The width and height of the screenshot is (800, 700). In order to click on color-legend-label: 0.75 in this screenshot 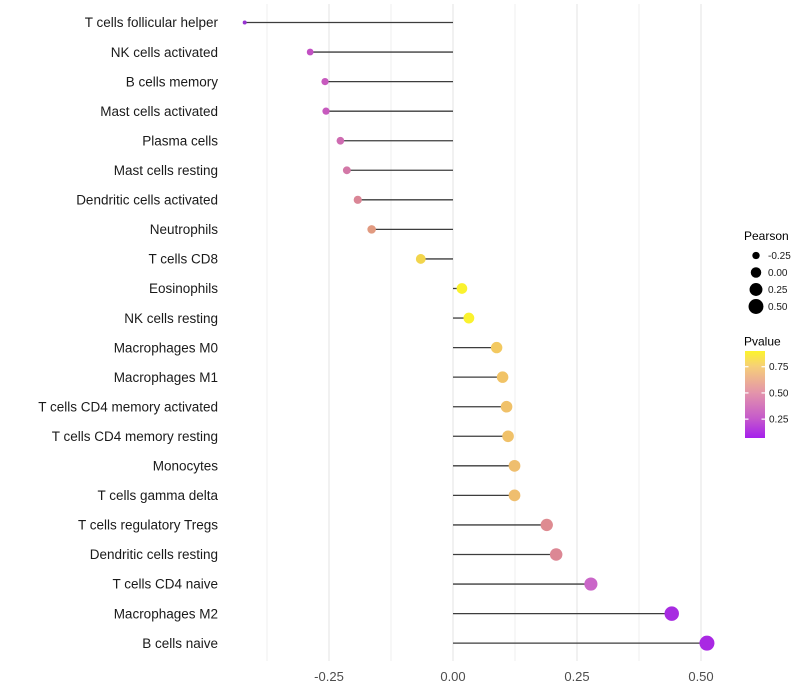, I will do `click(779, 367)`.